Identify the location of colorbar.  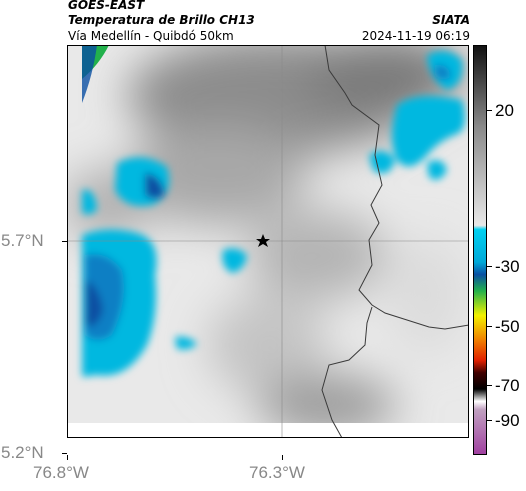
(480, 250).